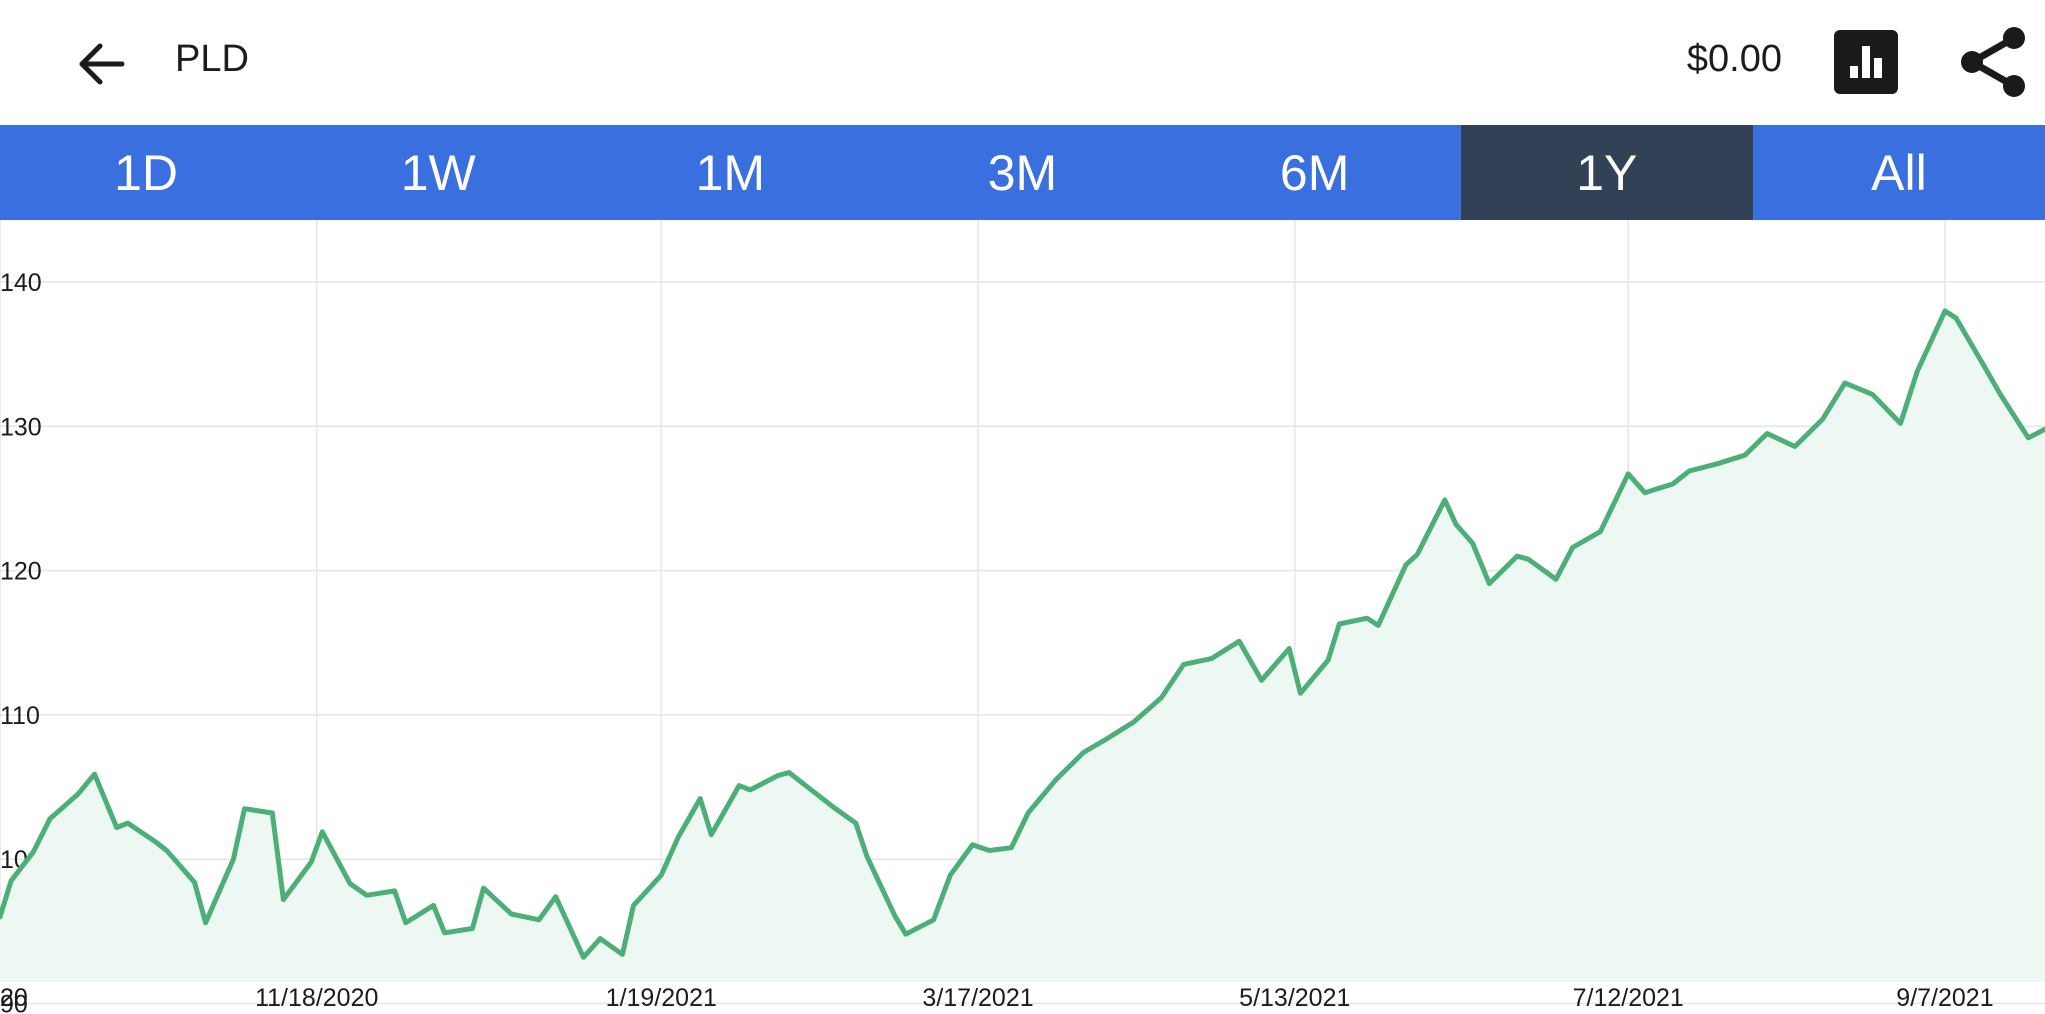 Image resolution: width=2045 pixels, height=1014 pixels. I want to click on arrow-left-icon, so click(102, 64).